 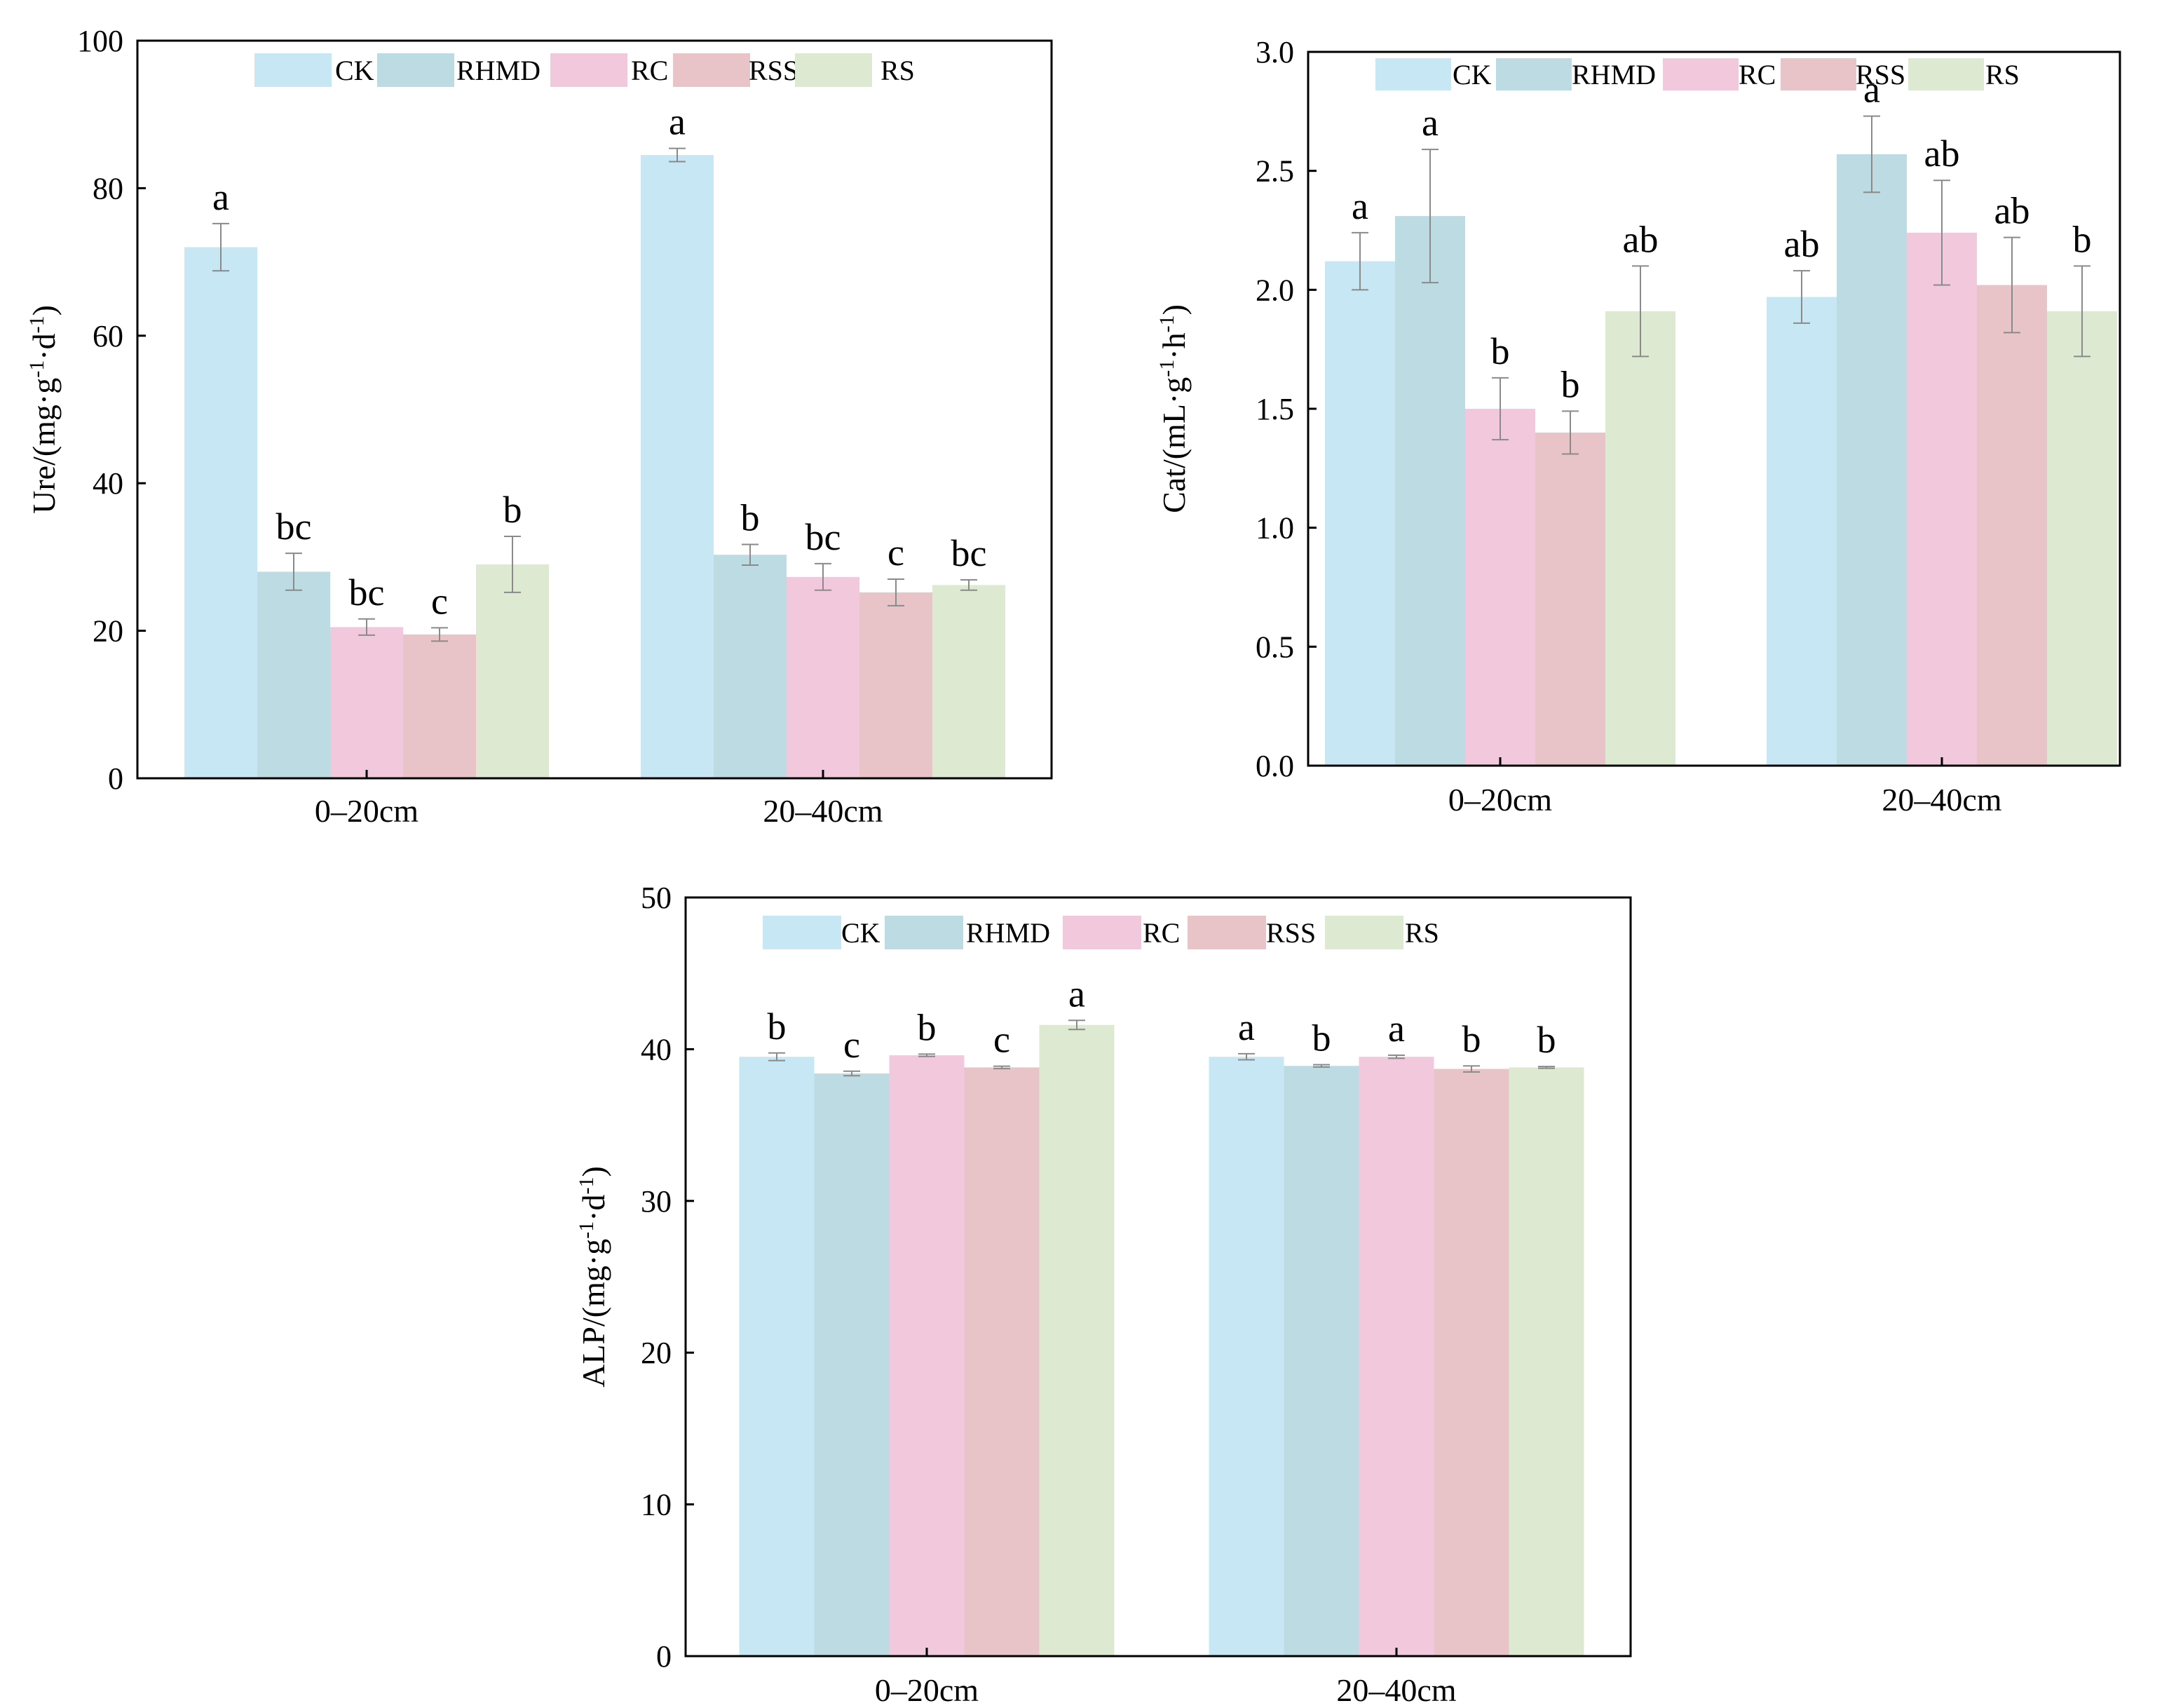 What do you see at coordinates (1275, 766) in the screenshot?
I see `y-tick-label: 0.0` at bounding box center [1275, 766].